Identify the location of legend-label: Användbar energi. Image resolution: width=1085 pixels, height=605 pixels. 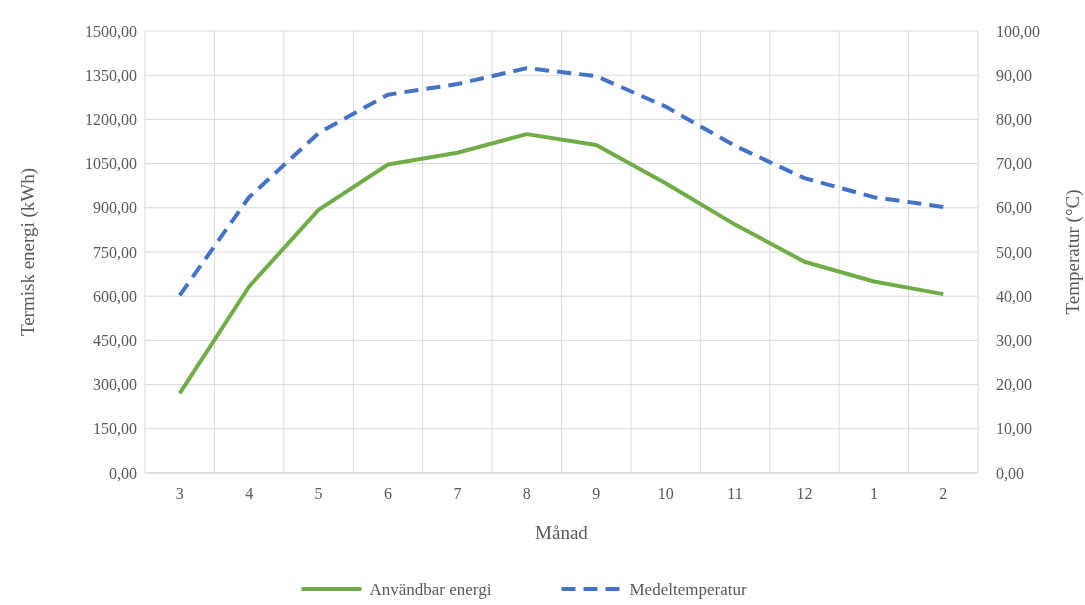
(430, 589).